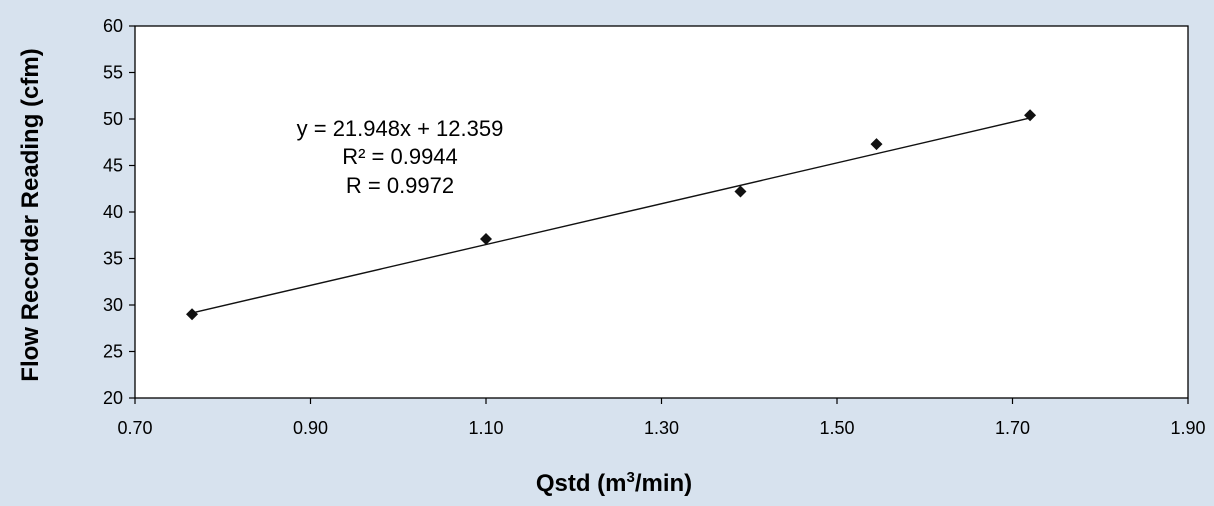 The image size is (1214, 506). What do you see at coordinates (400, 185) in the screenshot?
I see `annotation-line: R = 0.9972` at bounding box center [400, 185].